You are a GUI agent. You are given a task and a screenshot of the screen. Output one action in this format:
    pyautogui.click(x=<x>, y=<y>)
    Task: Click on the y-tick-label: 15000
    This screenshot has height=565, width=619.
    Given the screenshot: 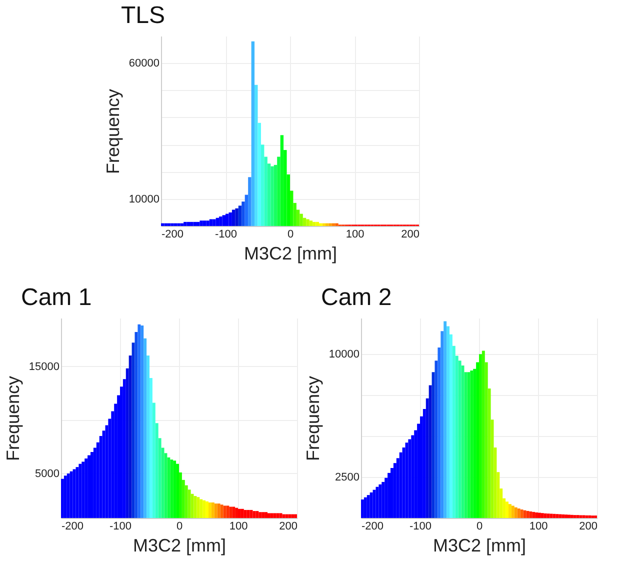 What is the action you would take?
    pyautogui.click(x=44, y=366)
    